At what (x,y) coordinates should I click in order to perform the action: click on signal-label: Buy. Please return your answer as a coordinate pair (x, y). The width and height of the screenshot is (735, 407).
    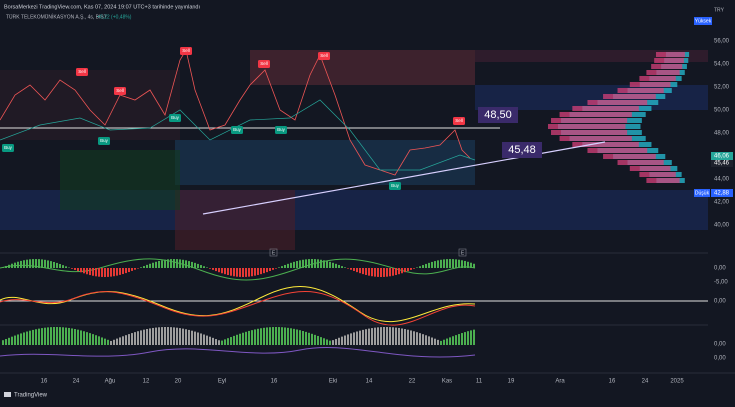
    Looking at the image, I should click on (175, 117).